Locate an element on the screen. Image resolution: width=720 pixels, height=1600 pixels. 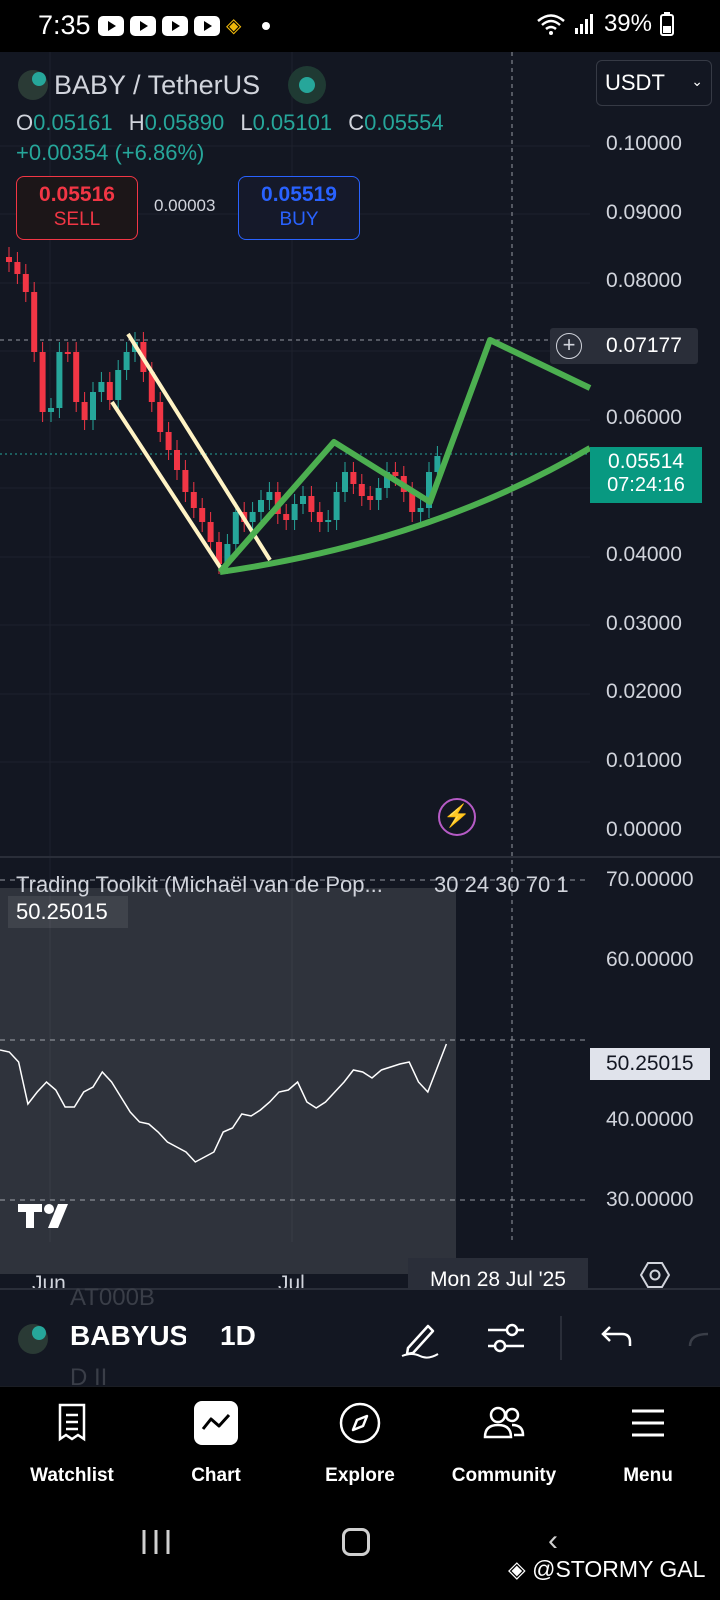
redo-icon is located at coordinates (698, 1338).